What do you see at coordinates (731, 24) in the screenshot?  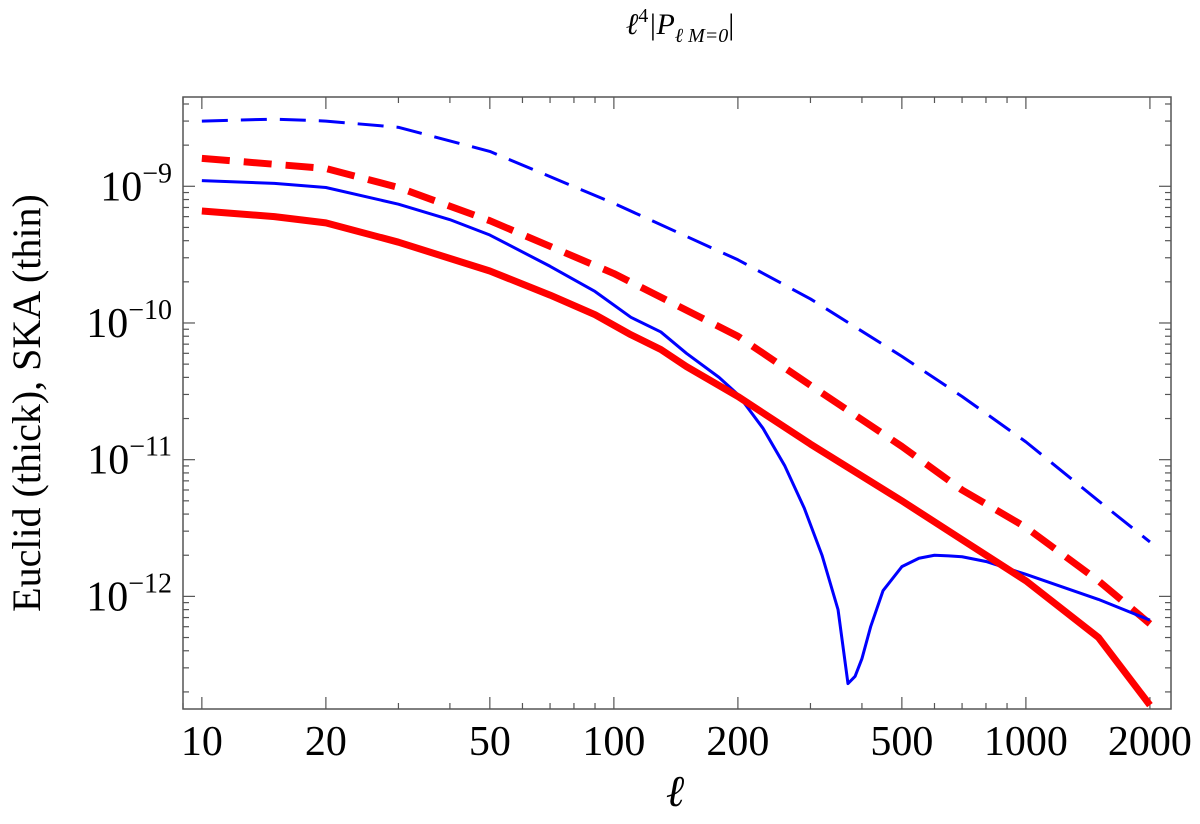 I see `chart-title-bar-close: |` at bounding box center [731, 24].